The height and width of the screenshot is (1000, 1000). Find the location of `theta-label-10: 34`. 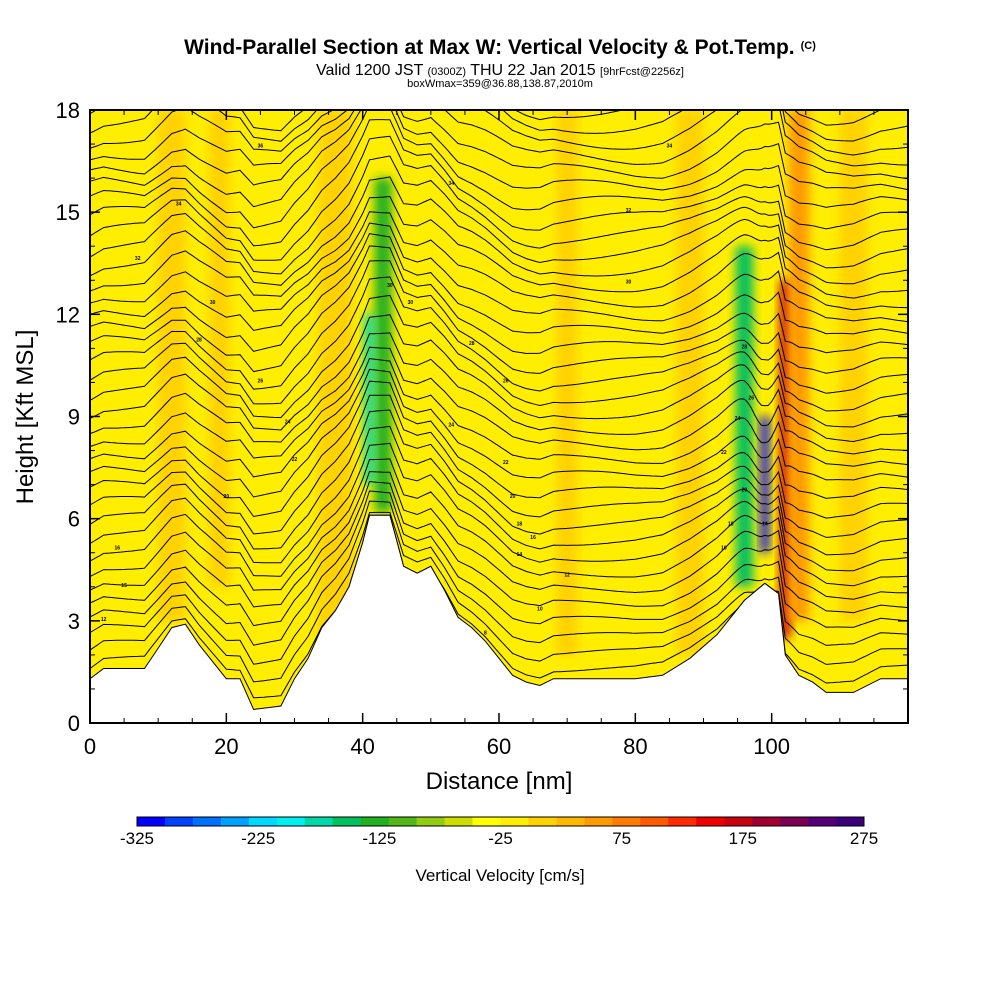

theta-label-10: 34 is located at coordinates (179, 204).